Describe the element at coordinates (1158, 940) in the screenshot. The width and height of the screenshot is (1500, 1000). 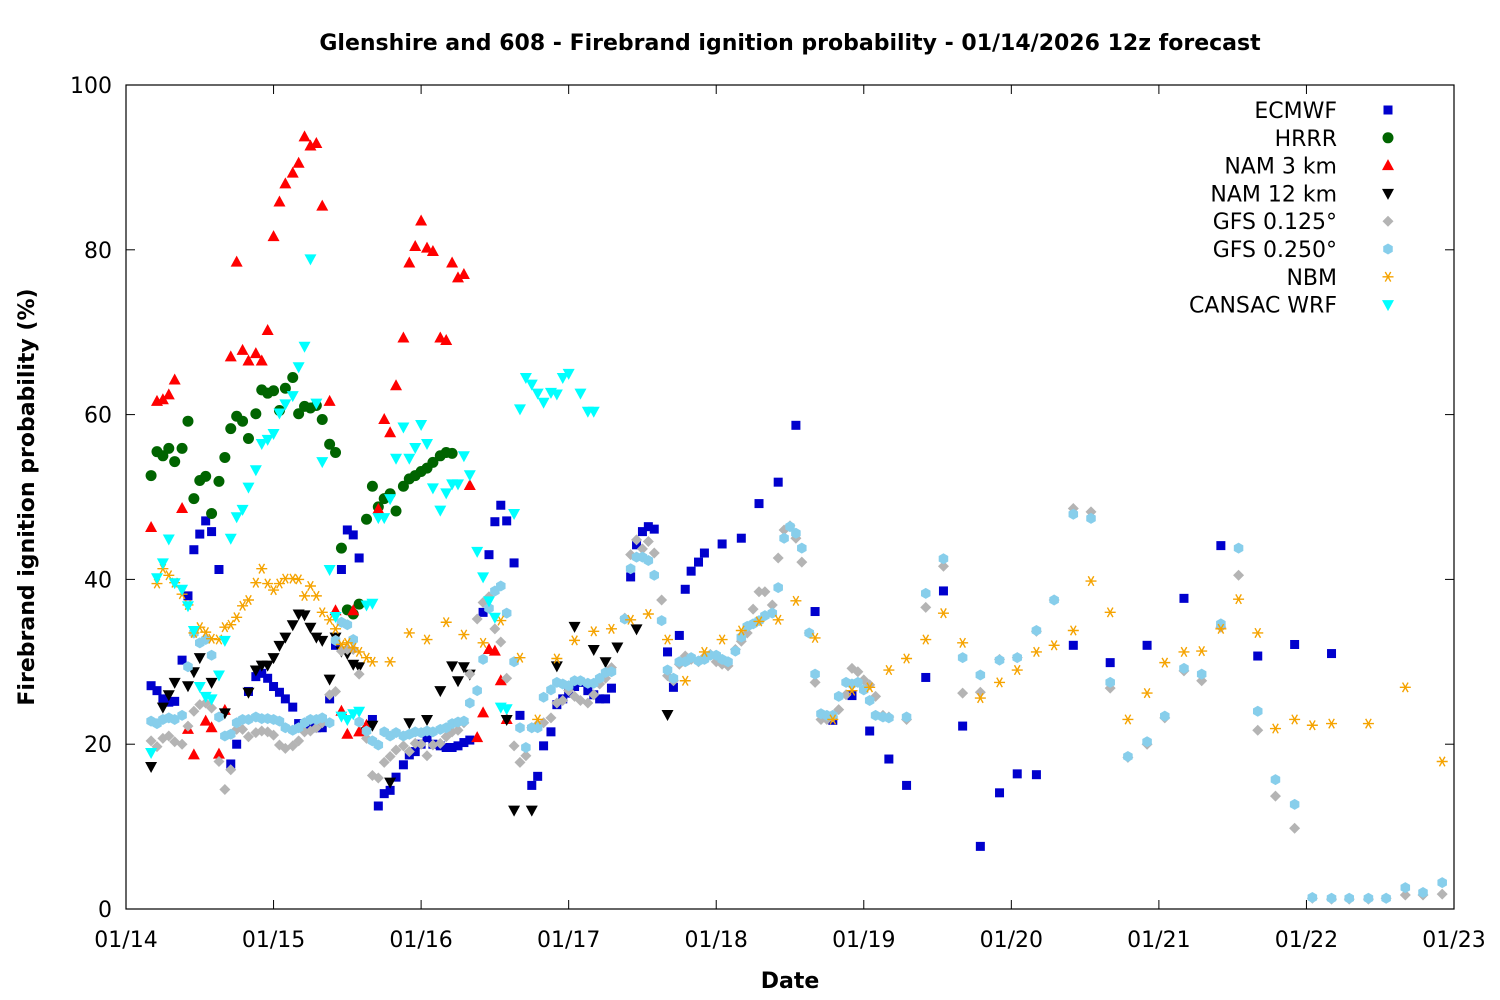
I see `x-tick-label: 01/21` at that location.